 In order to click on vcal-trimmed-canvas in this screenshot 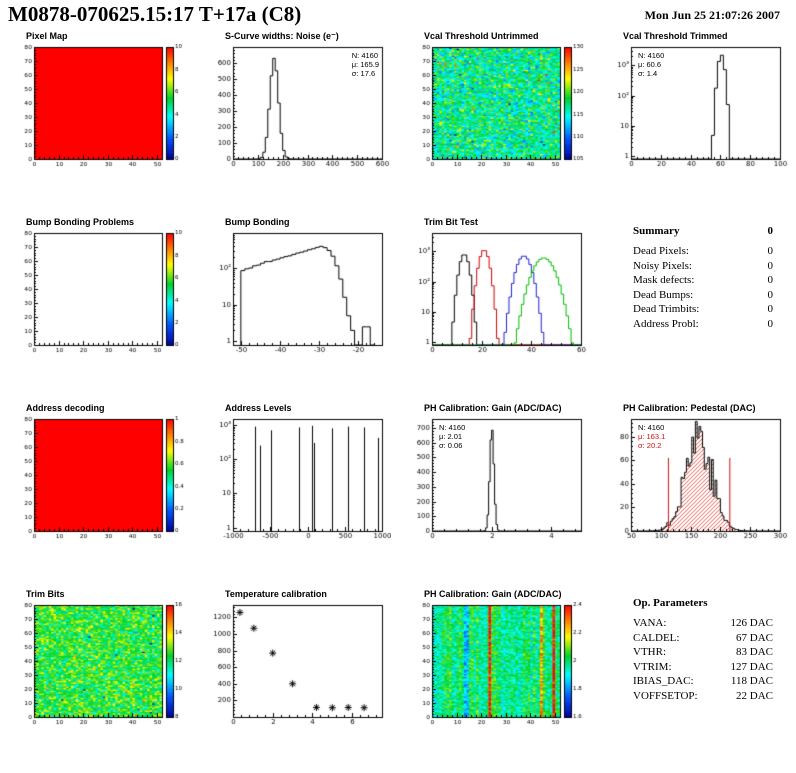, I will do `click(697, 108)`.